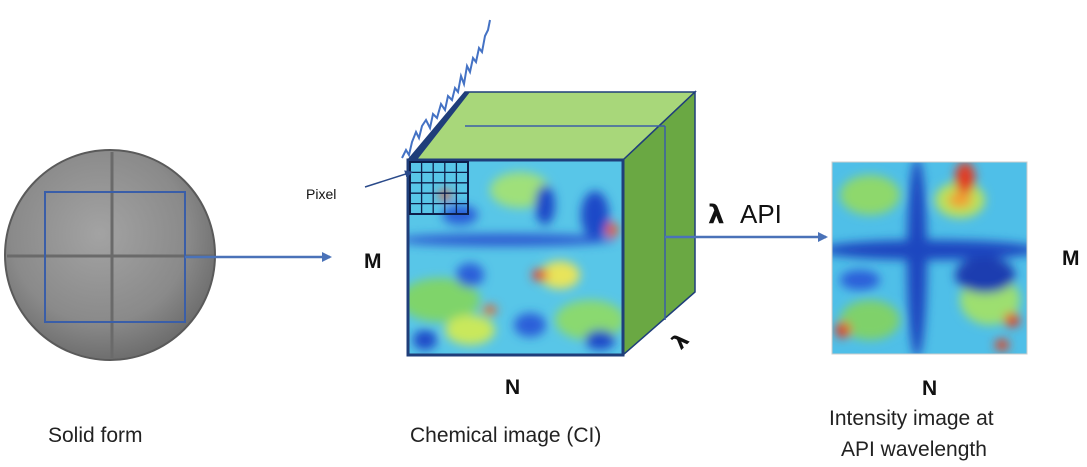 The image size is (1087, 467). What do you see at coordinates (512, 387) in the screenshot?
I see `n-label-cube: N` at bounding box center [512, 387].